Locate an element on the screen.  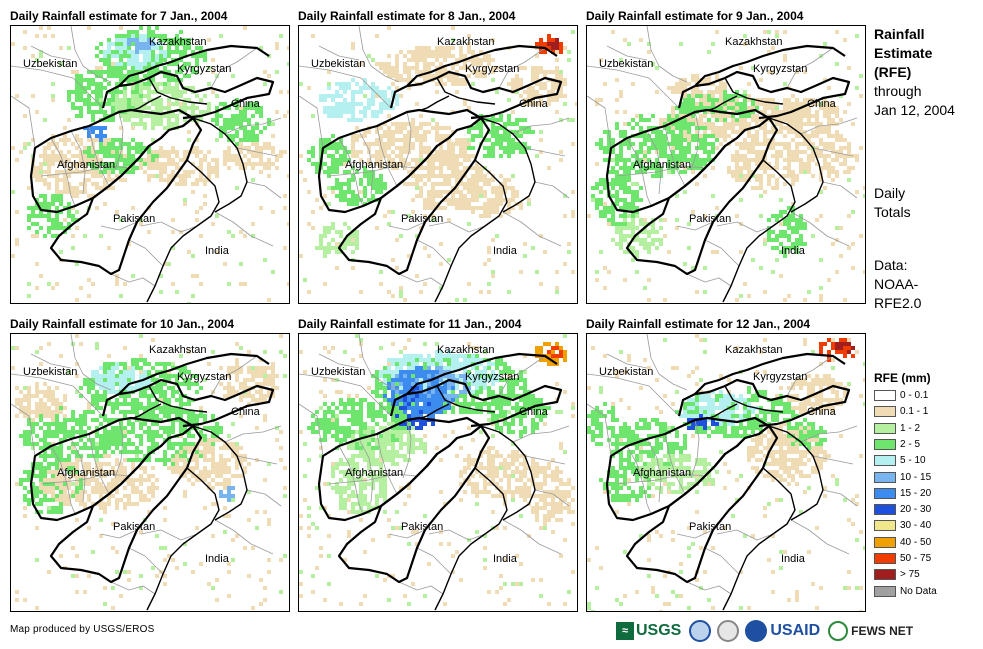
legend-item: 5 - 10 is located at coordinates (900, 462).